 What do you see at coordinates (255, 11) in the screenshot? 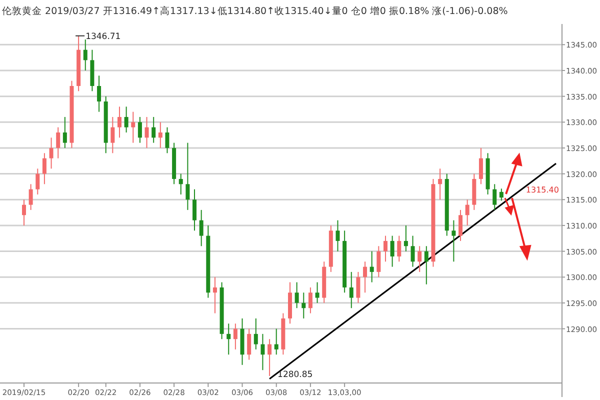
I see `chart-title: 伦敦黄金 2019/03/27 开1316.49↑高1317.13↓低1314.80↑收1315.40↓量0 仓0 增0 振0.18% 涨(-1.06)-0.08%` at bounding box center [255, 11].